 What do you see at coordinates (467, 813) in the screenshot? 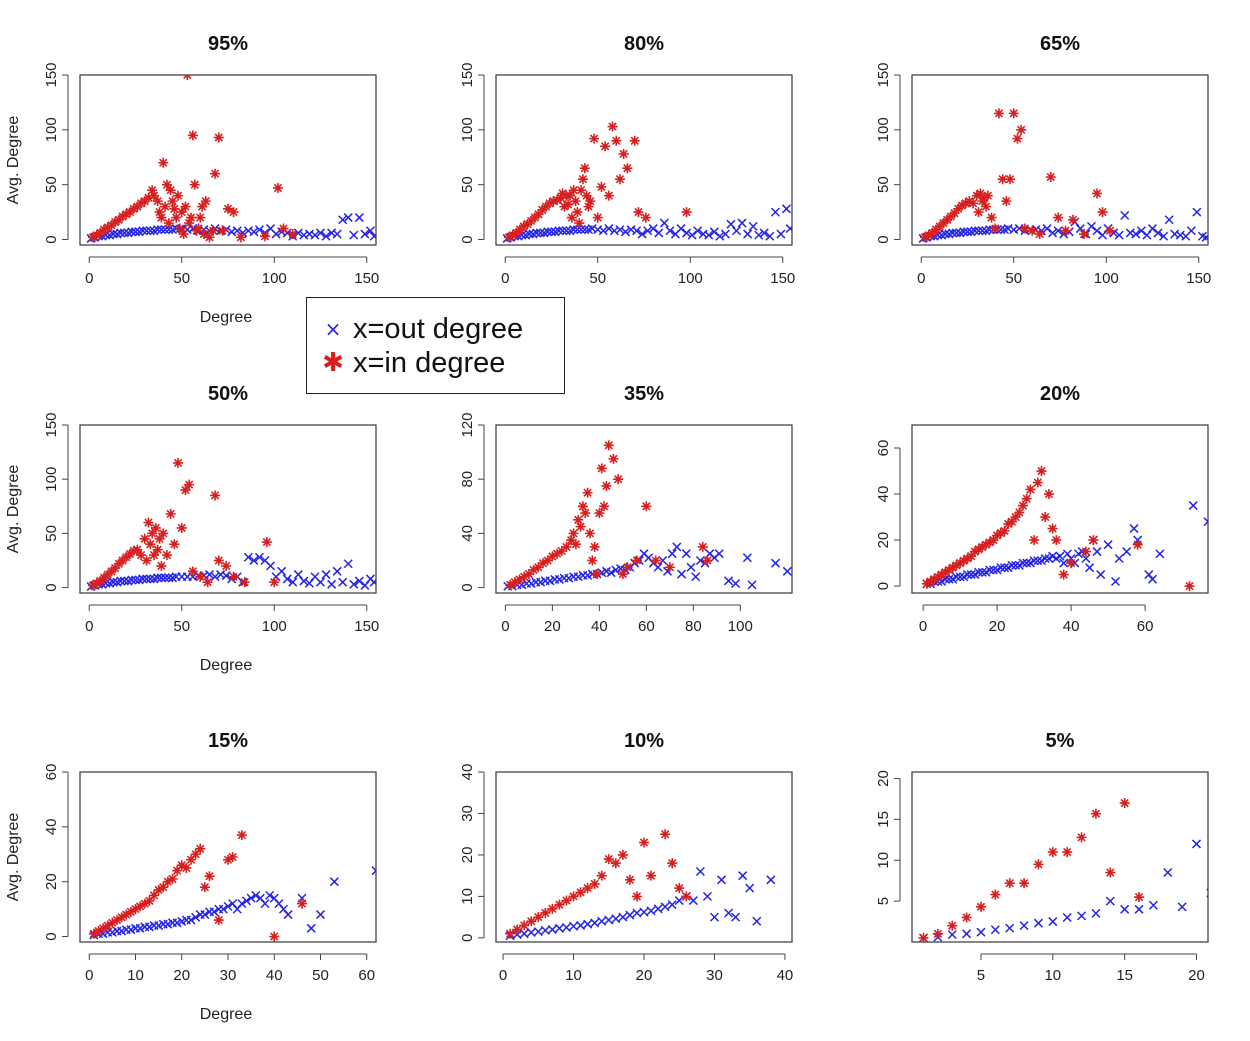
I see `y-tick-label: 30` at bounding box center [467, 813].